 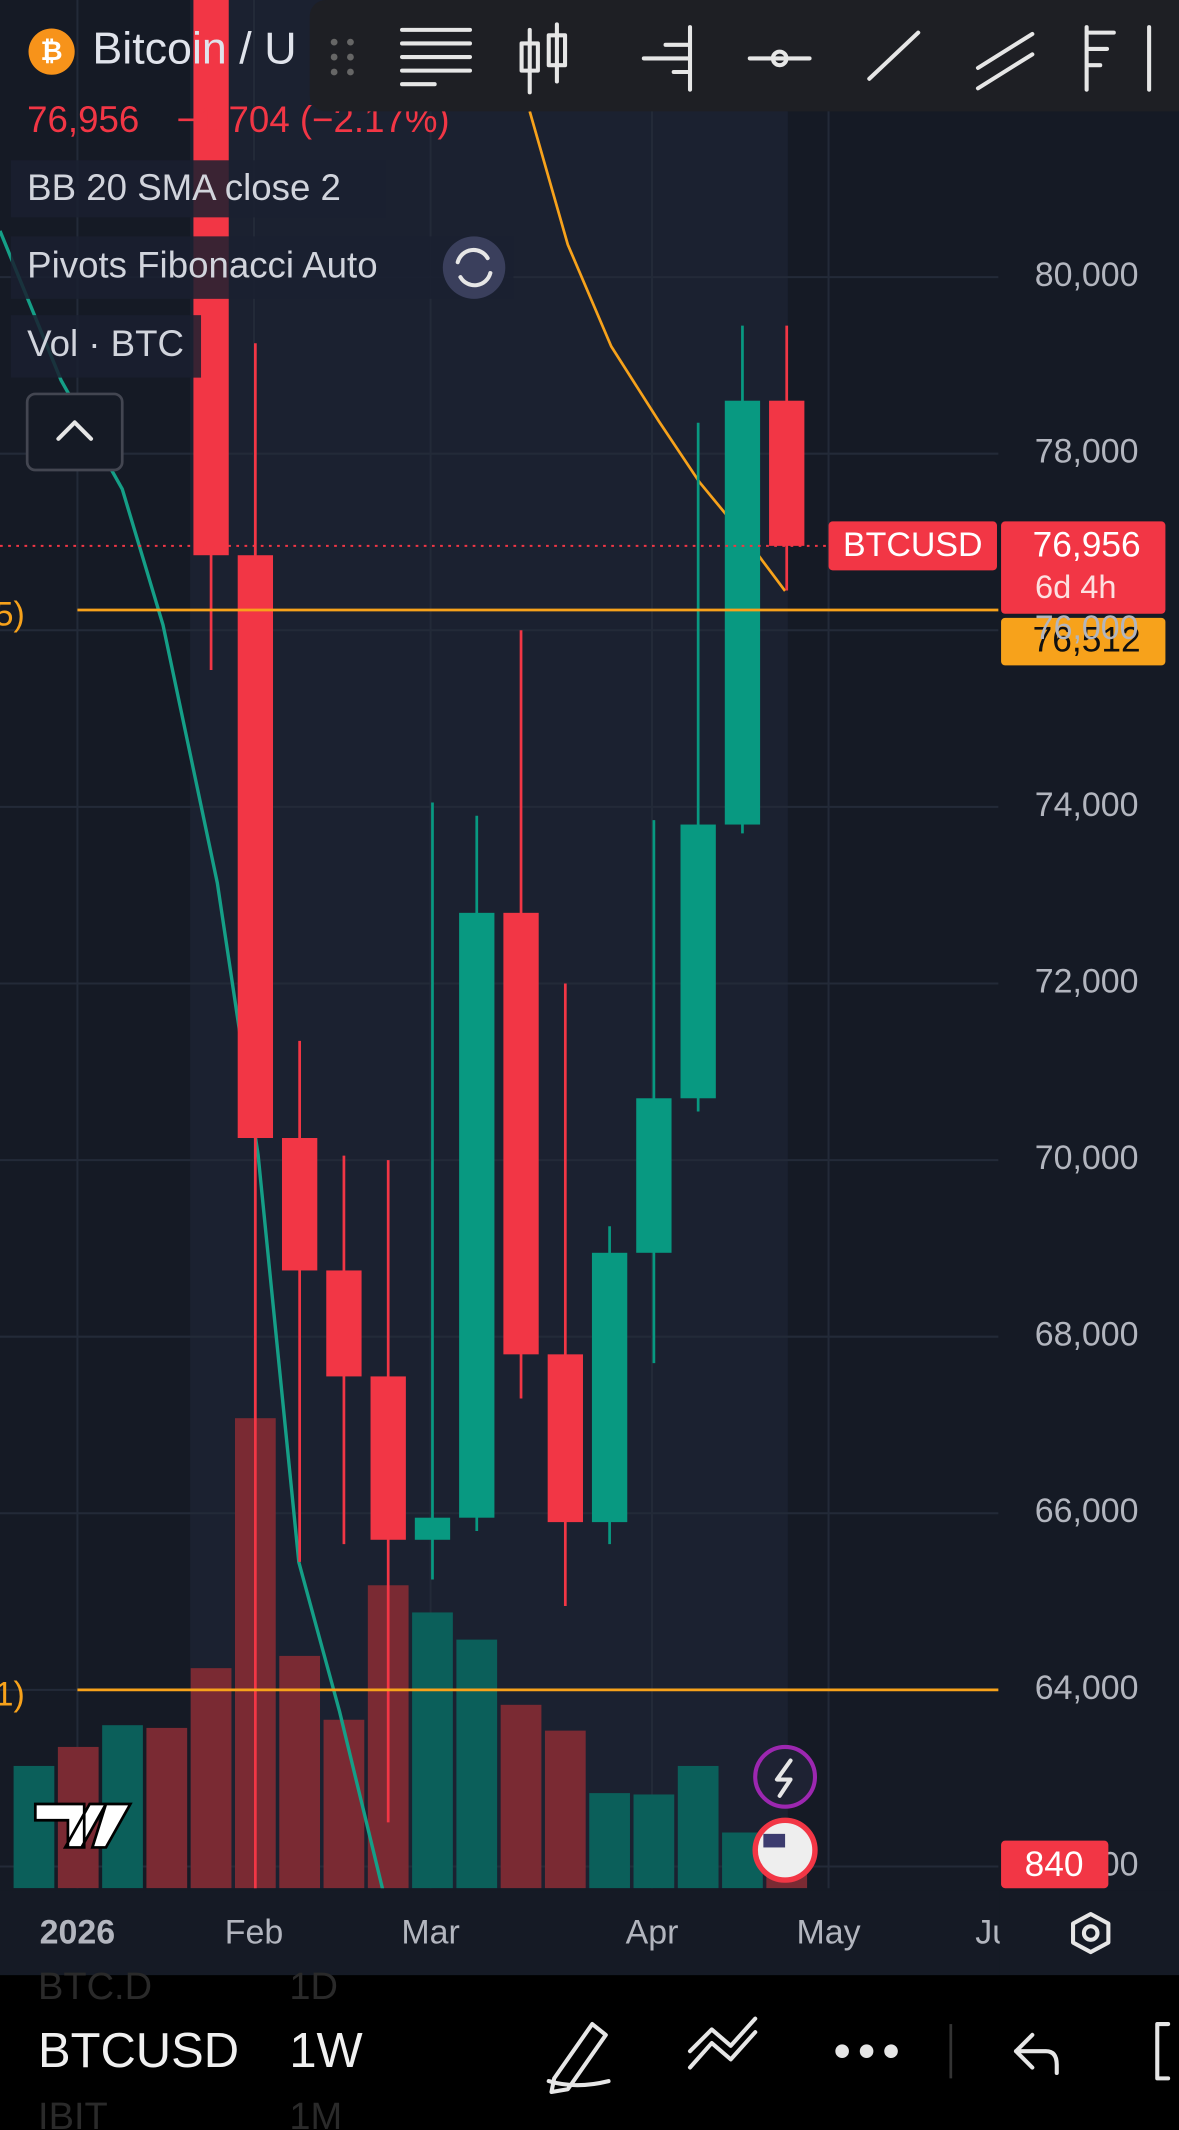 I want to click on drag-handle, so click(x=342, y=57).